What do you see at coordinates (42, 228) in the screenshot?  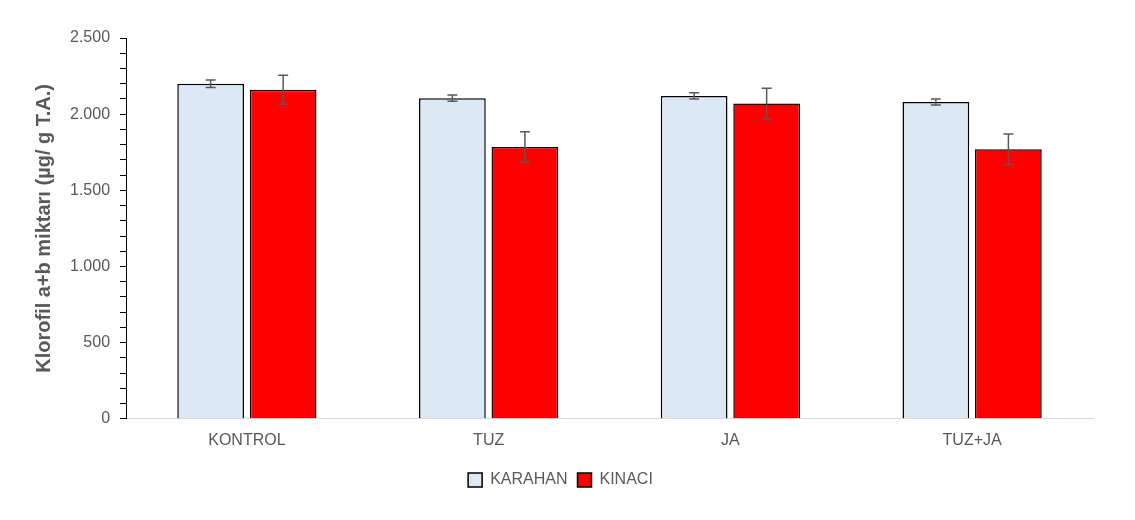 I see `y-axis-title: Klorofil a+b miktarı (µg/ g T.A.)` at bounding box center [42, 228].